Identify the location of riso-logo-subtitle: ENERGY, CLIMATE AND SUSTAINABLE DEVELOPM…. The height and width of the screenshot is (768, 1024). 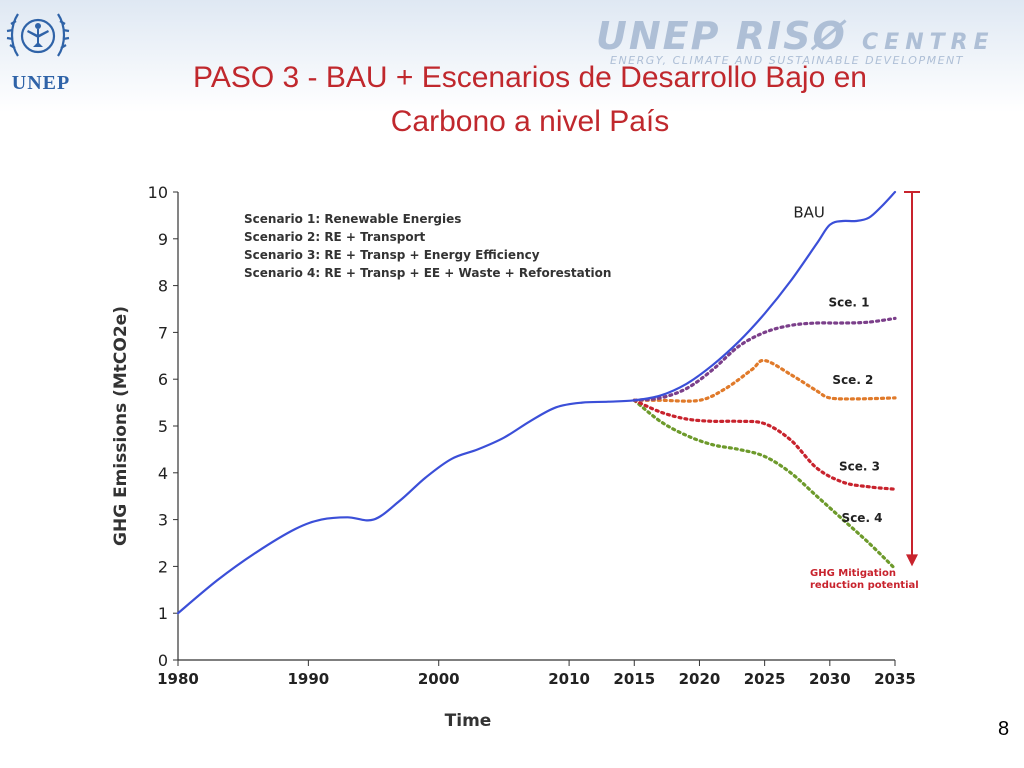
(787, 60).